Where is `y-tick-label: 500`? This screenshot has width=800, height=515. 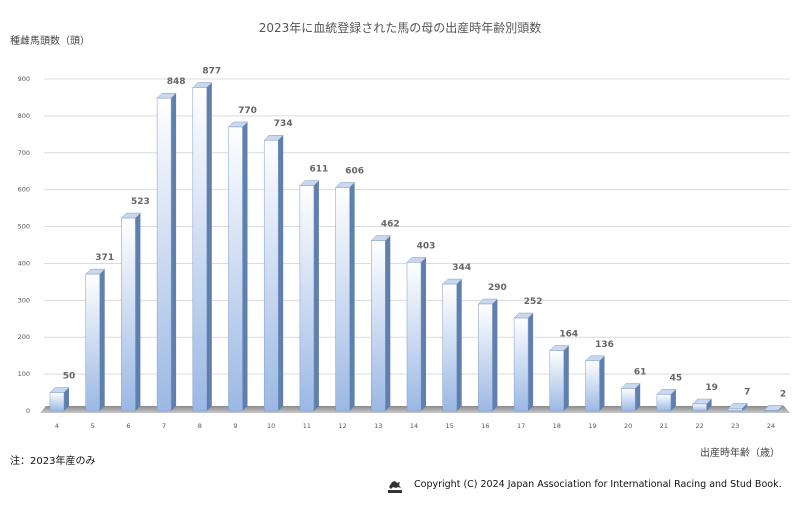
y-tick-label: 500 is located at coordinates (24, 227).